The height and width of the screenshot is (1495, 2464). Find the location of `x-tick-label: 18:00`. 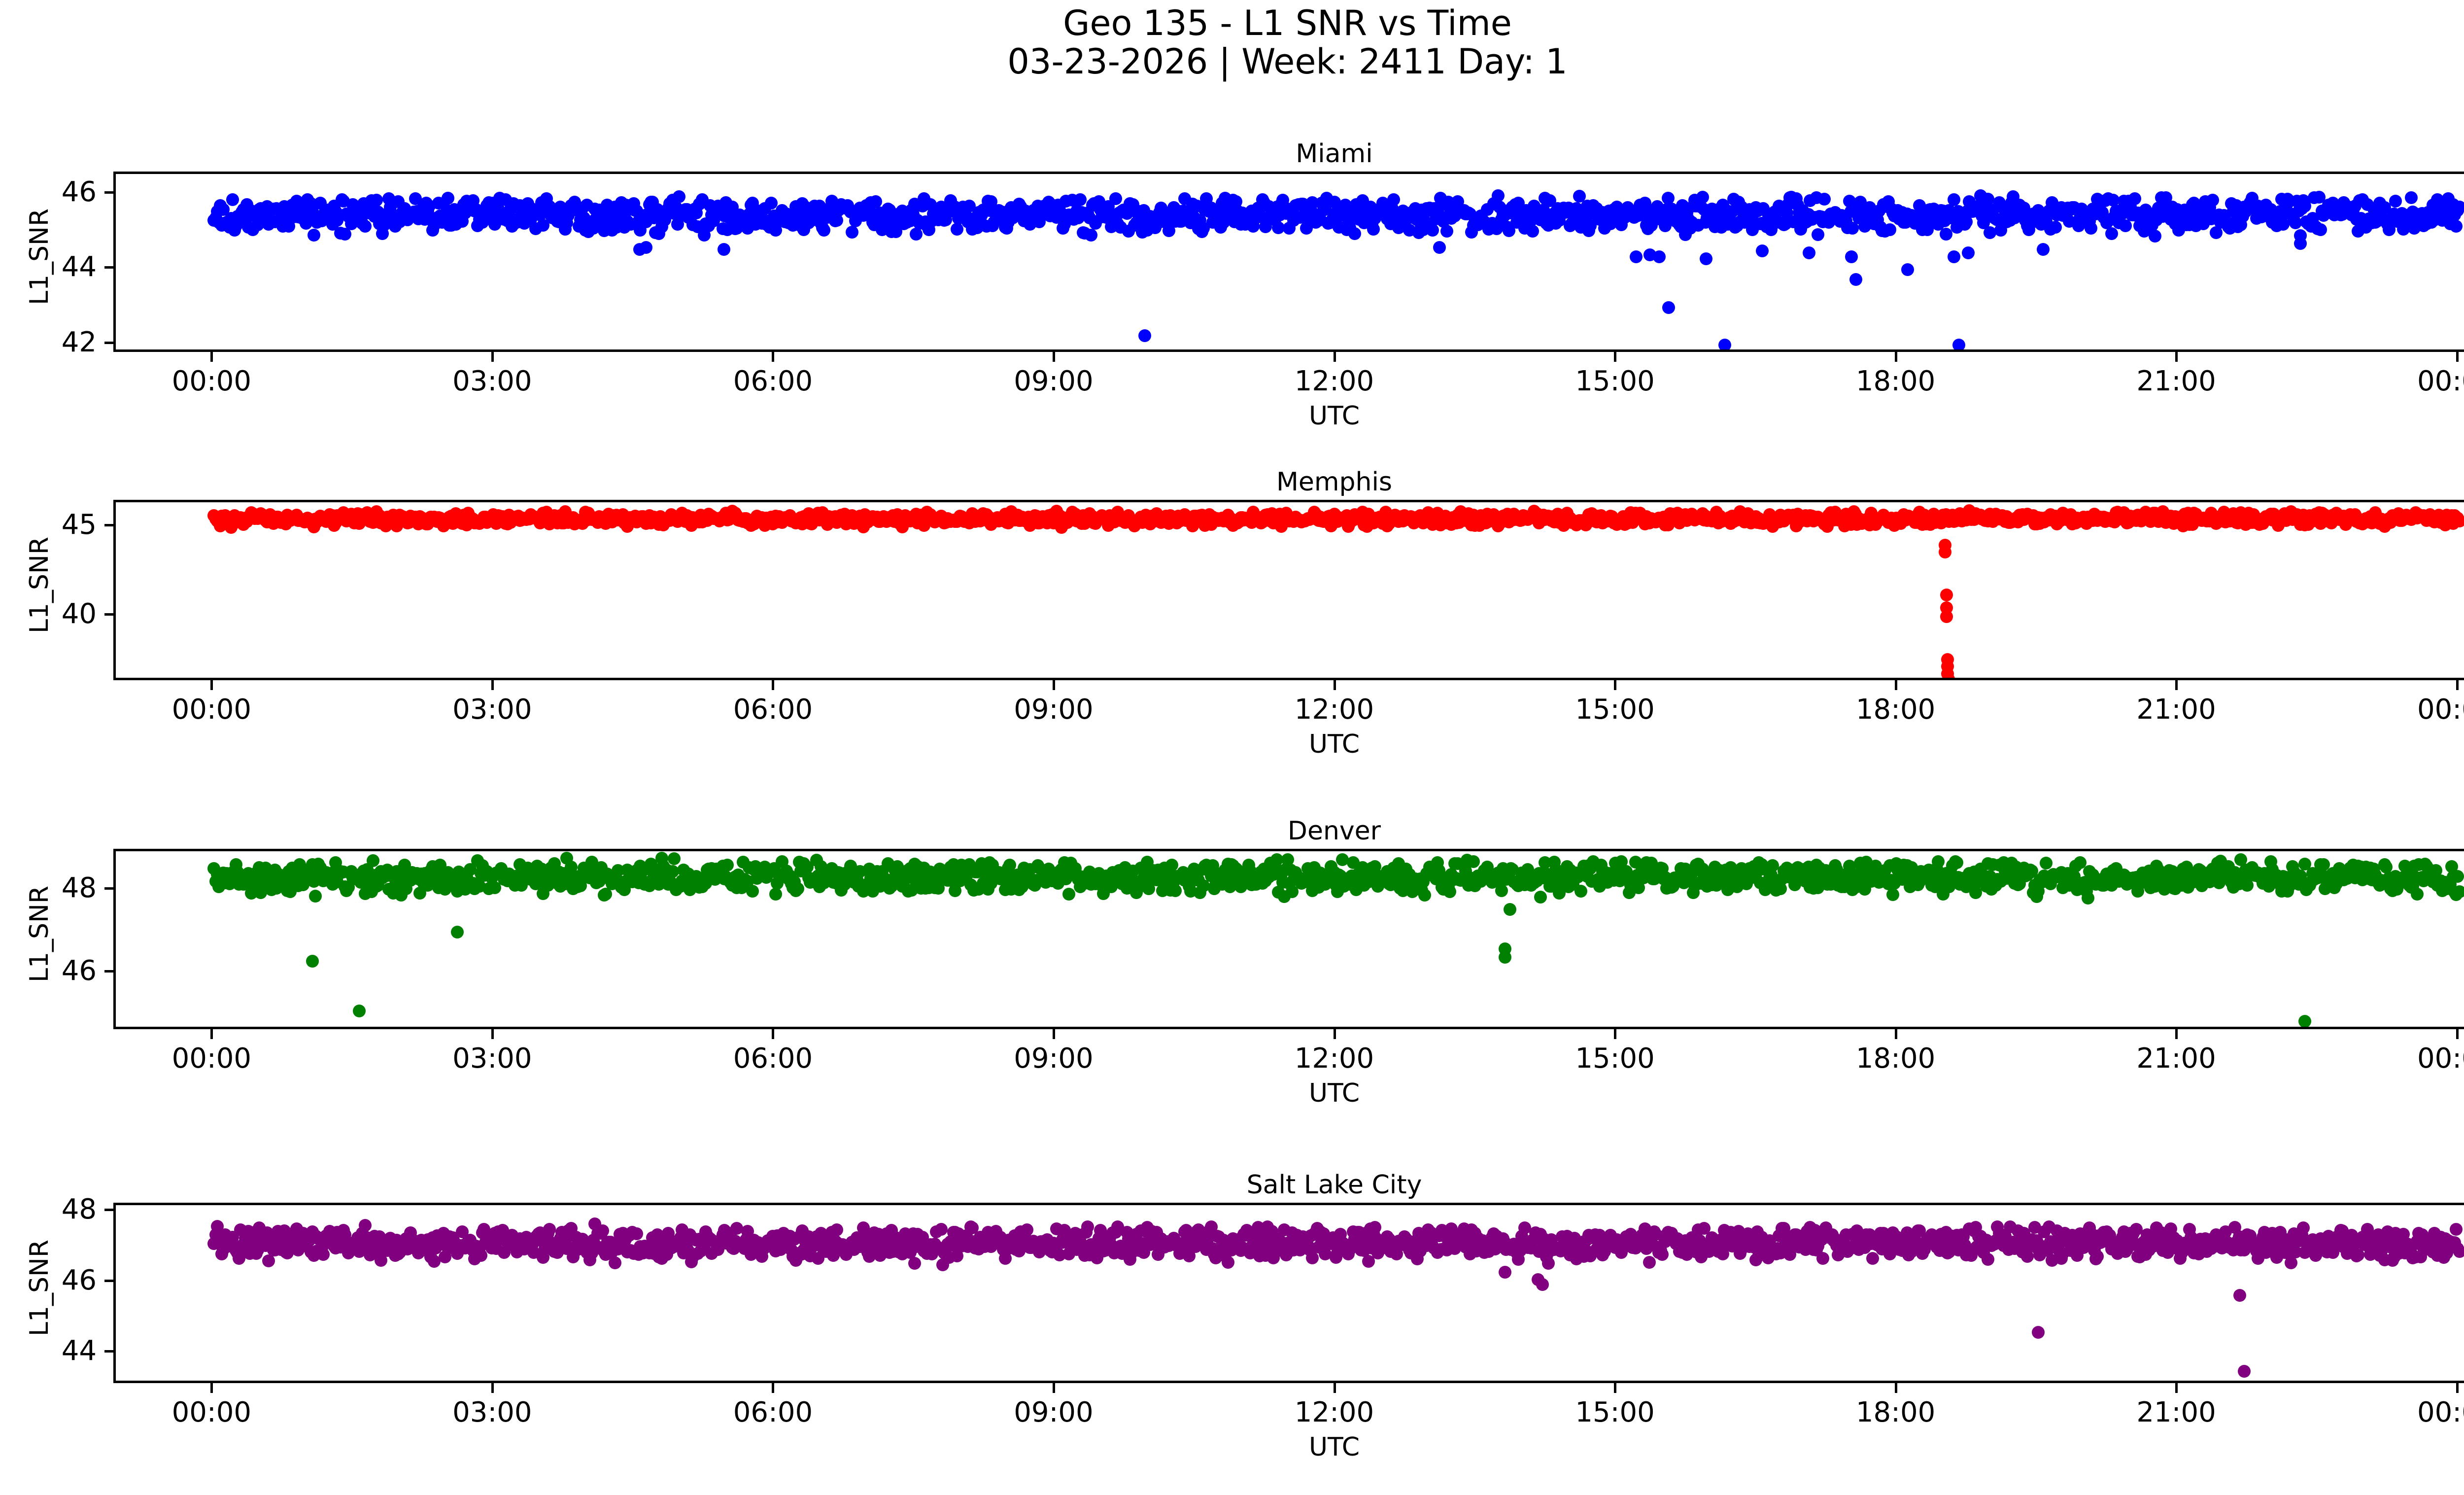

x-tick-label: 18:00 is located at coordinates (1895, 381).